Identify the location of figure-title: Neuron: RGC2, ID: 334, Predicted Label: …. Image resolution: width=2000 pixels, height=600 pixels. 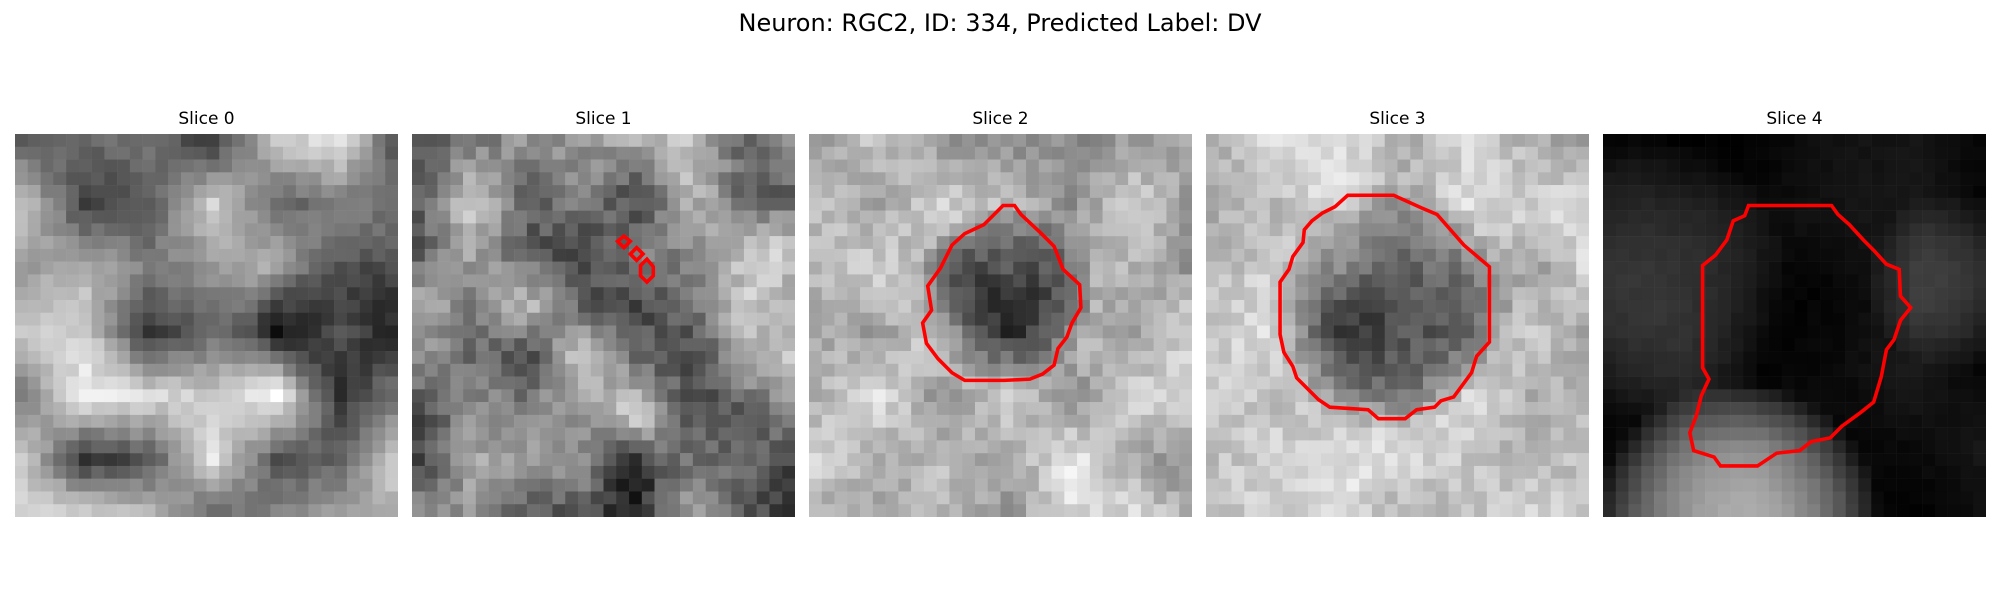
(1000, 23).